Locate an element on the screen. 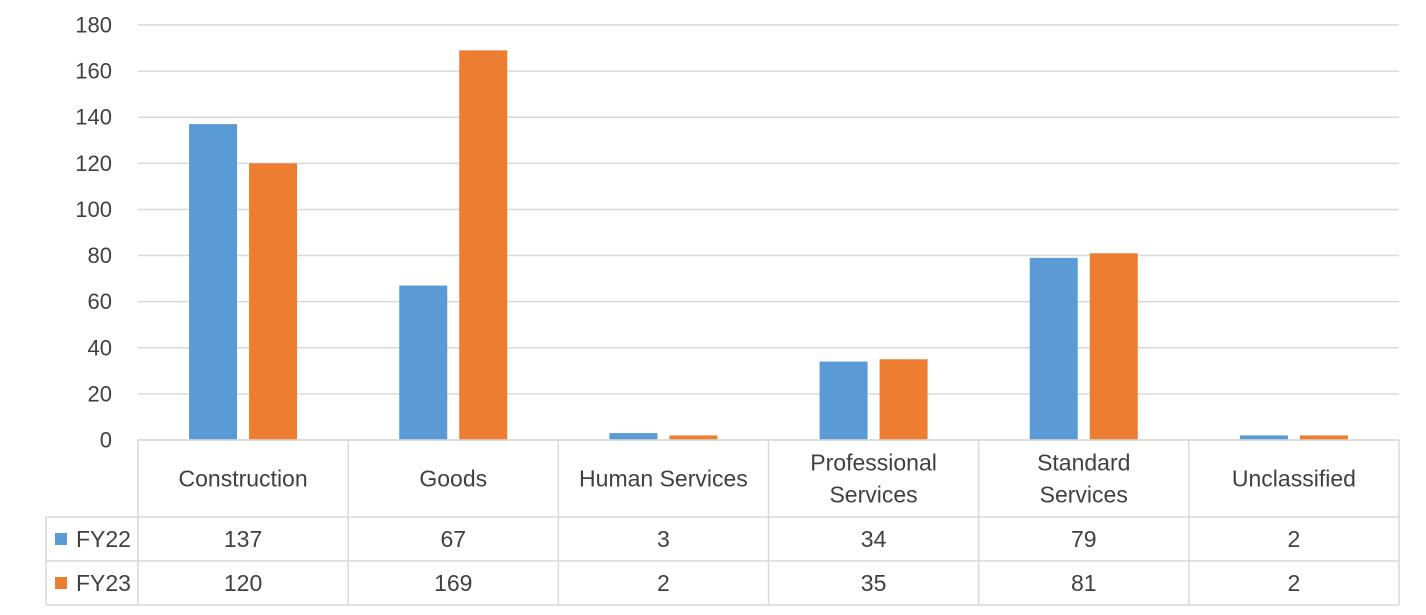 Image resolution: width=1426 pixels, height=615 pixels. y-tick-label: 140 is located at coordinates (93, 117).